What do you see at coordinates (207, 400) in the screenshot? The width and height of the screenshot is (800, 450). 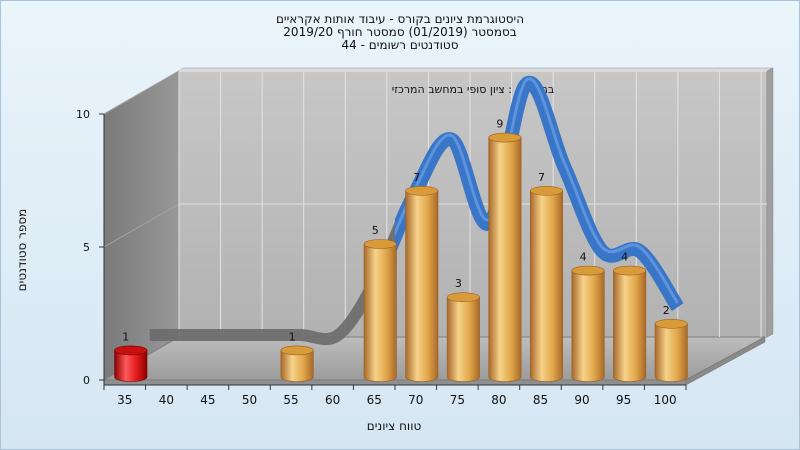 I see `x-tick-label: 45` at bounding box center [207, 400].